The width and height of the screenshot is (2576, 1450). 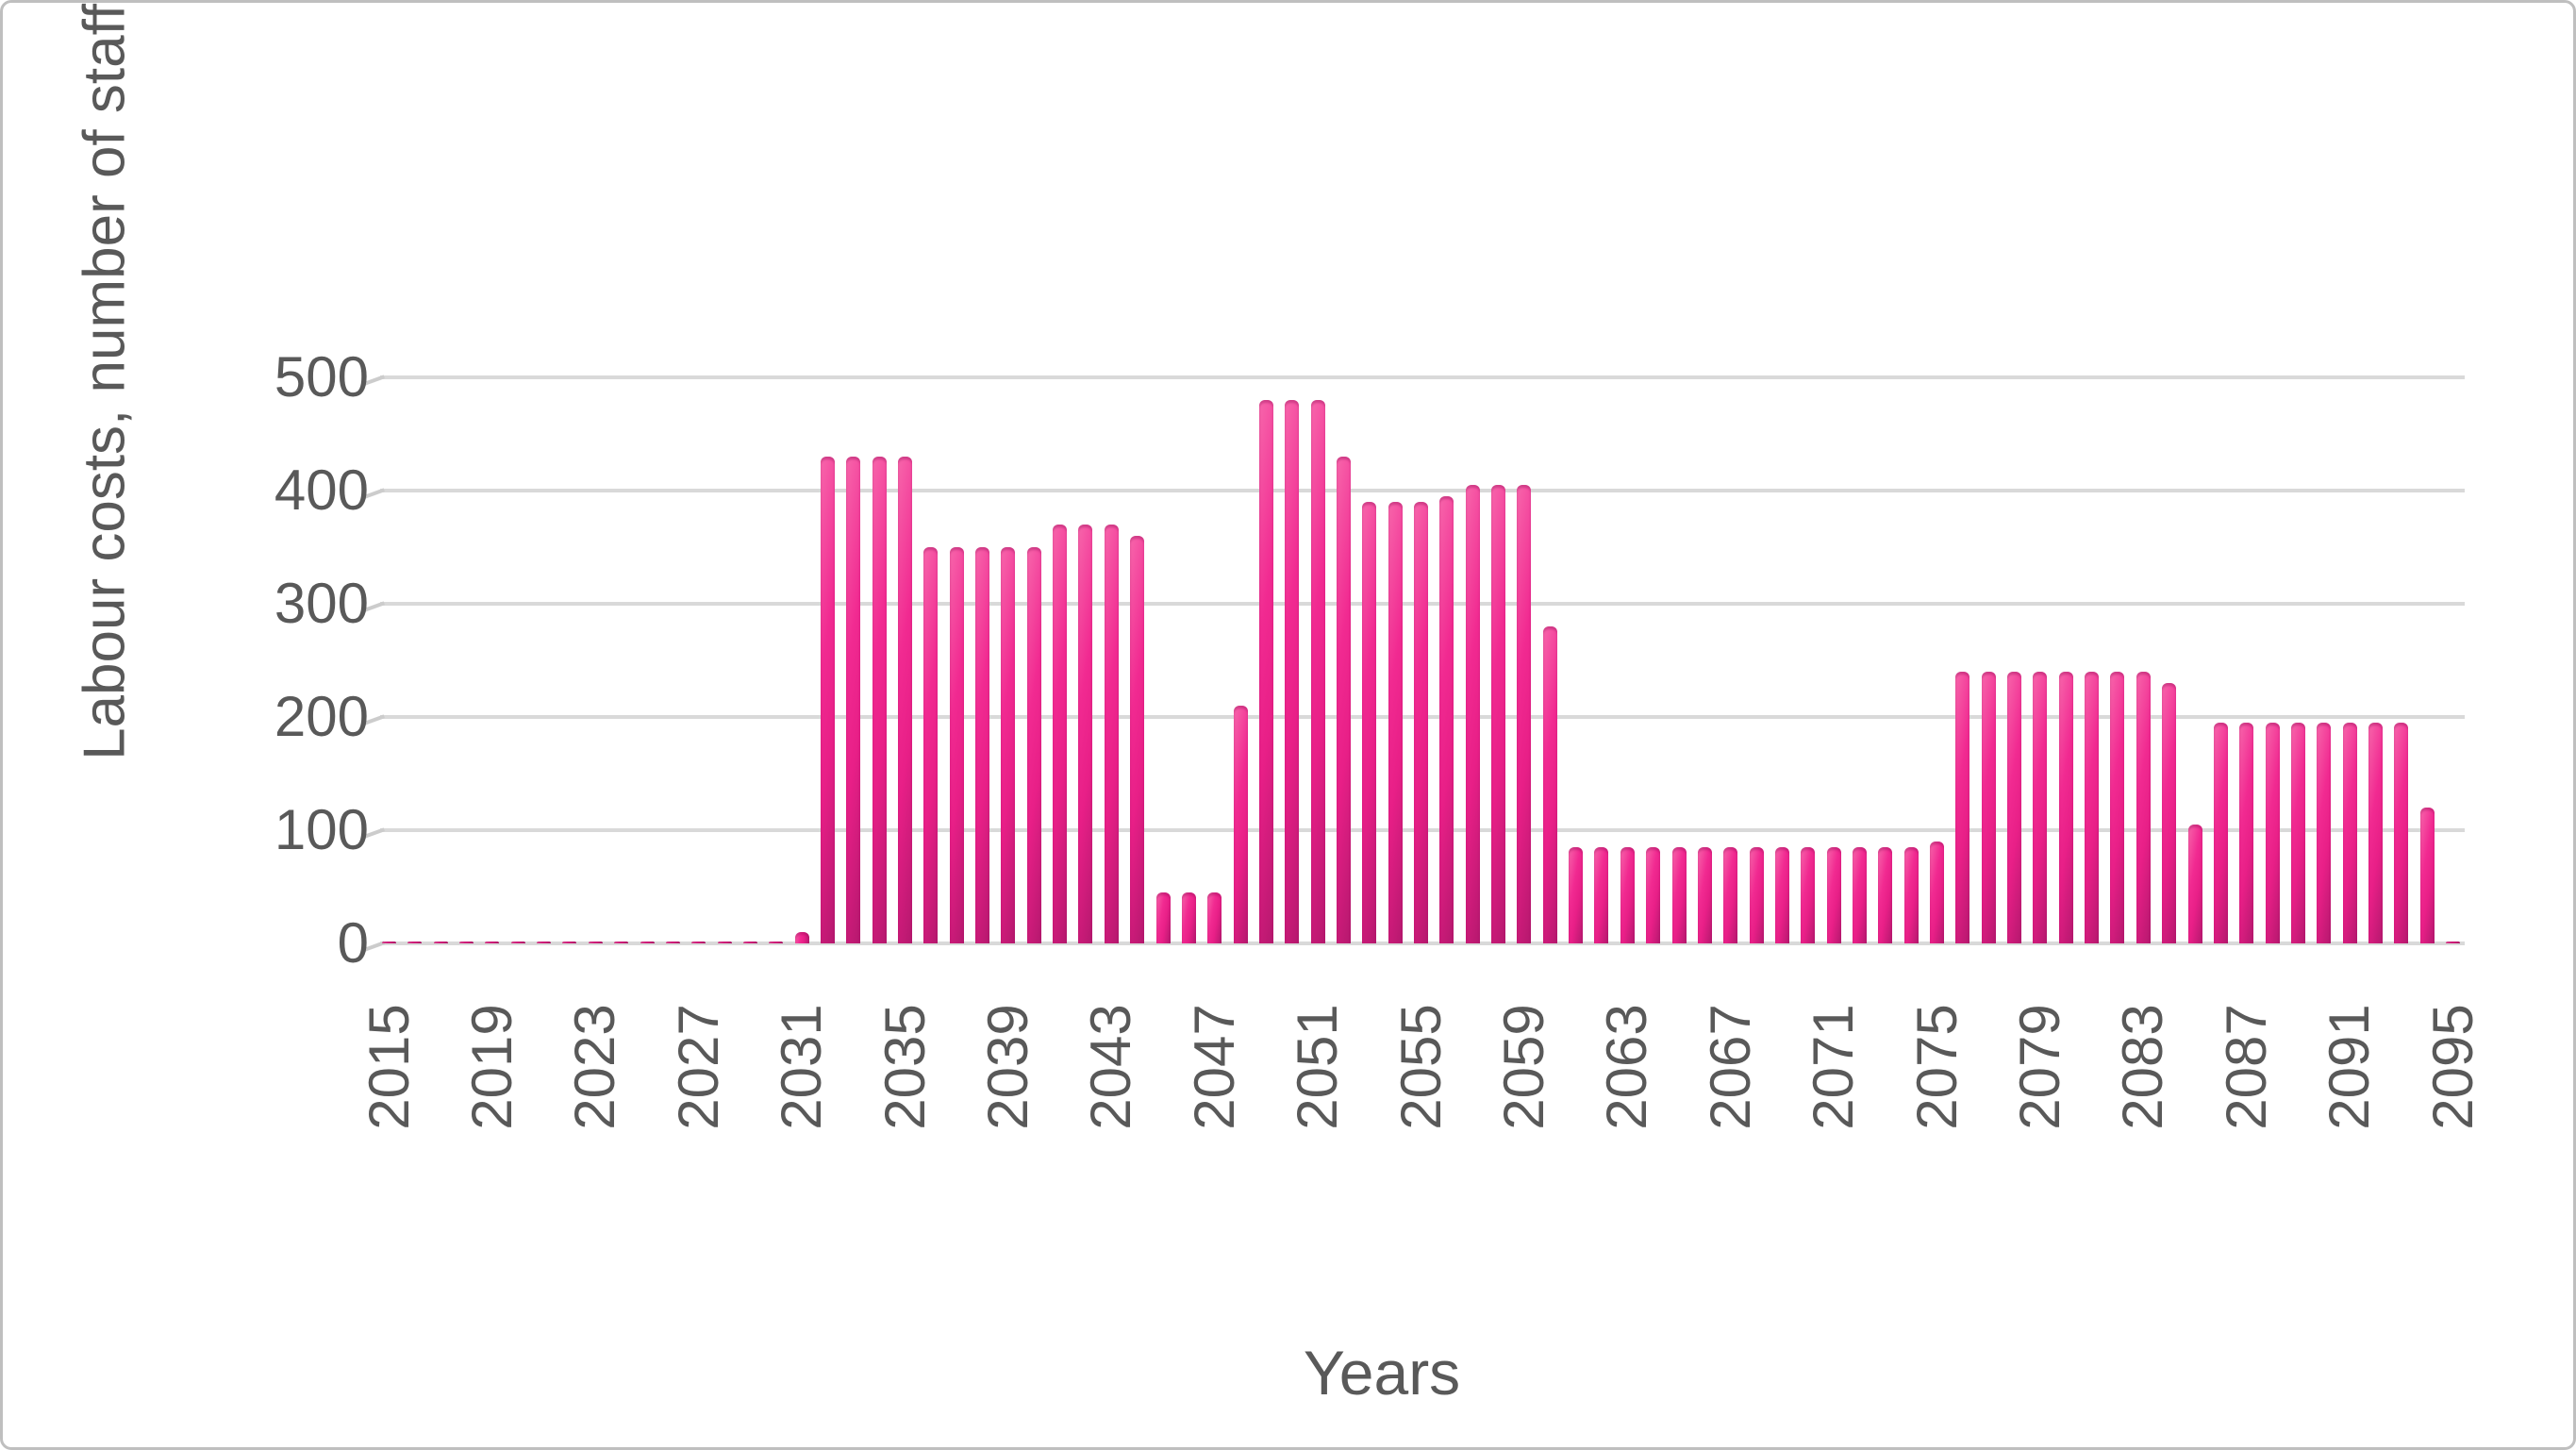 What do you see at coordinates (569, 942) in the screenshot?
I see `bar-2022` at bounding box center [569, 942].